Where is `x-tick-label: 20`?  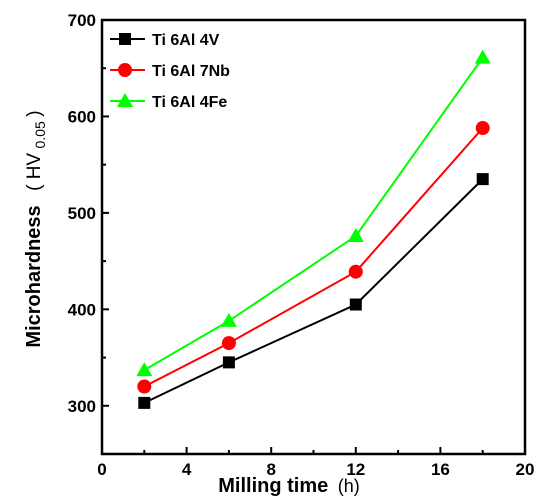 x-tick-label: 20 is located at coordinates (525, 469).